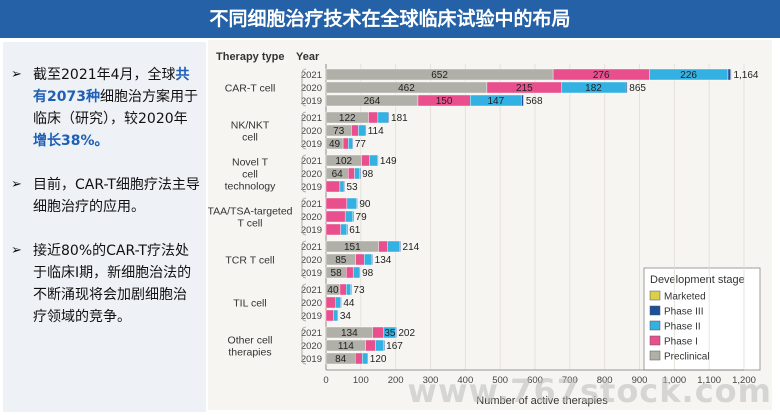 The width and height of the screenshot is (780, 415). What do you see at coordinates (524, 88) in the screenshot?
I see `bar-value-label: 215` at bounding box center [524, 88].